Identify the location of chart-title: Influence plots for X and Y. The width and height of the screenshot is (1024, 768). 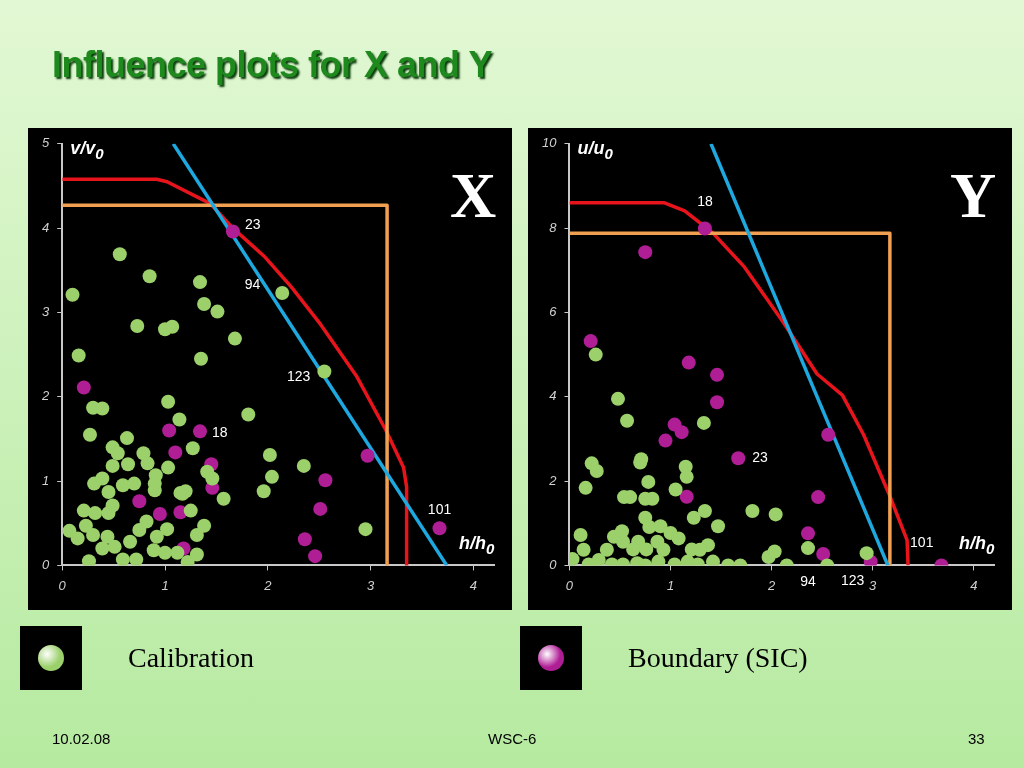
(272, 65).